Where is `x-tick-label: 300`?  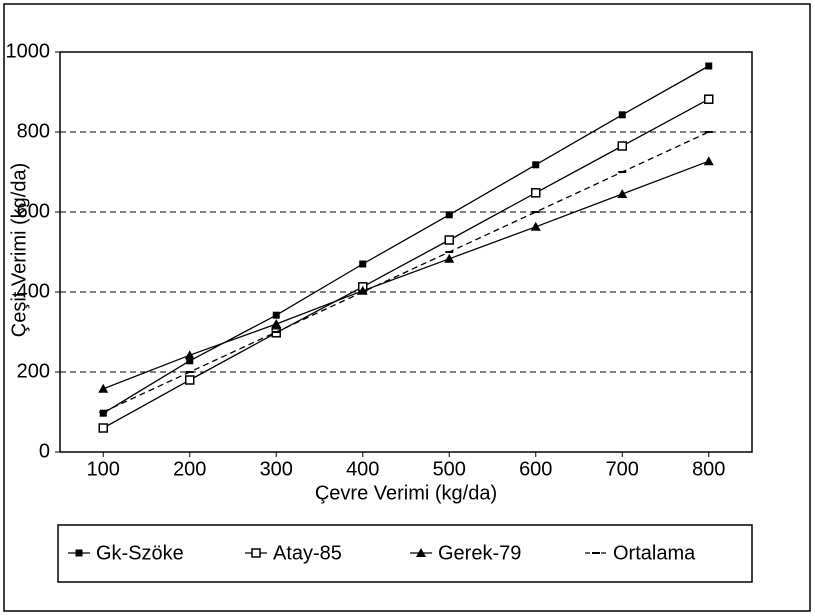 x-tick-label: 300 is located at coordinates (276, 469).